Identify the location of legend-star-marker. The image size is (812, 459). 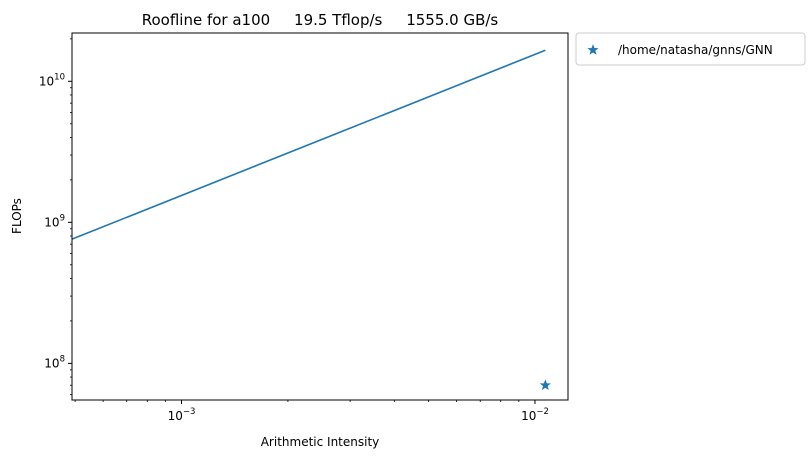
(593, 49).